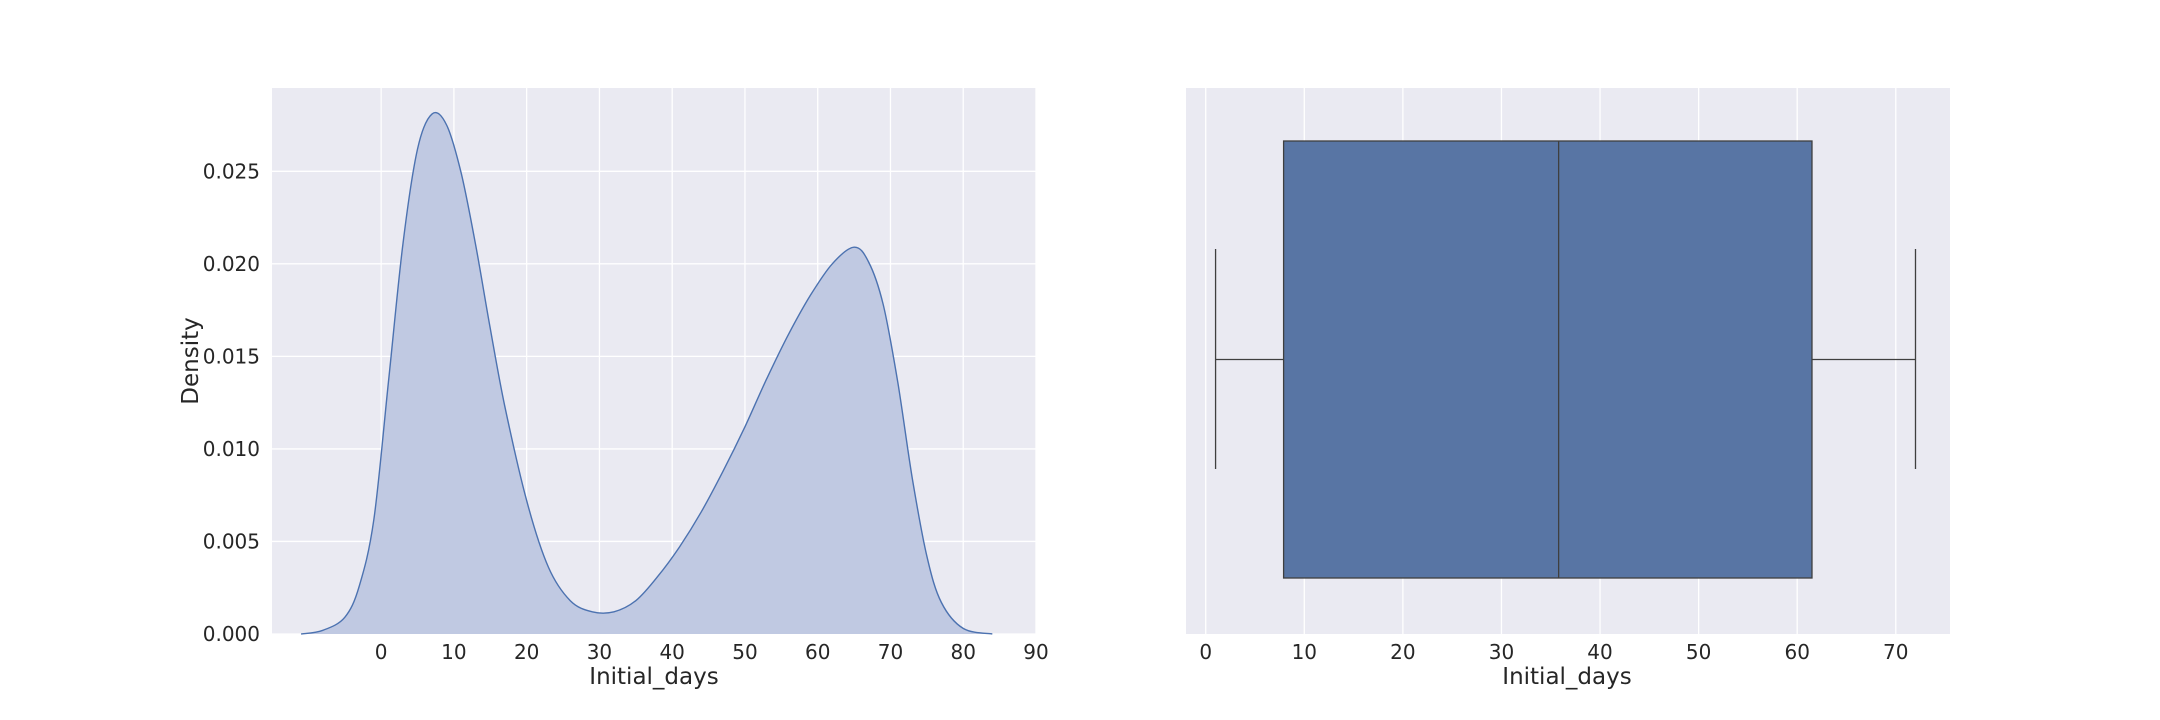 The width and height of the screenshot is (2160, 720). Describe the element at coordinates (231, 171) in the screenshot. I see `kde-y-tick-label: 0.025` at that location.